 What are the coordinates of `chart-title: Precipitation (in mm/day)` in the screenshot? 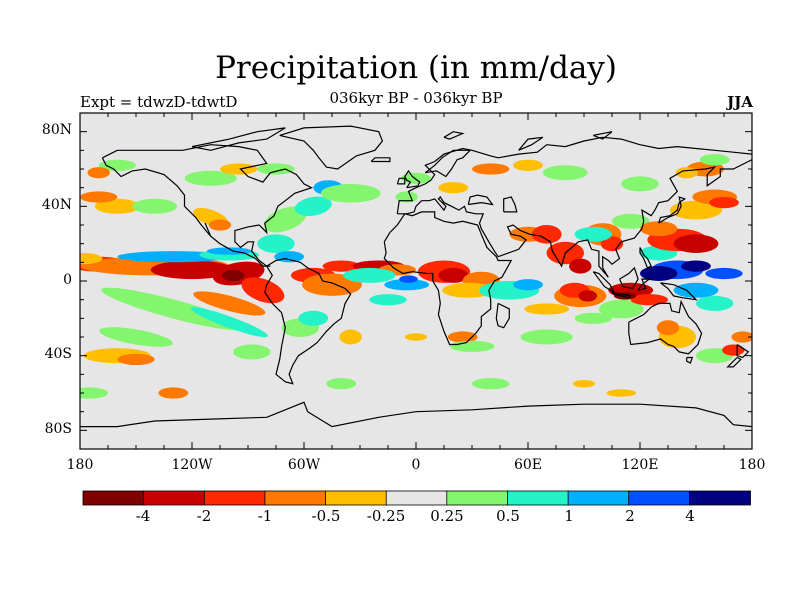 It's located at (416, 68).